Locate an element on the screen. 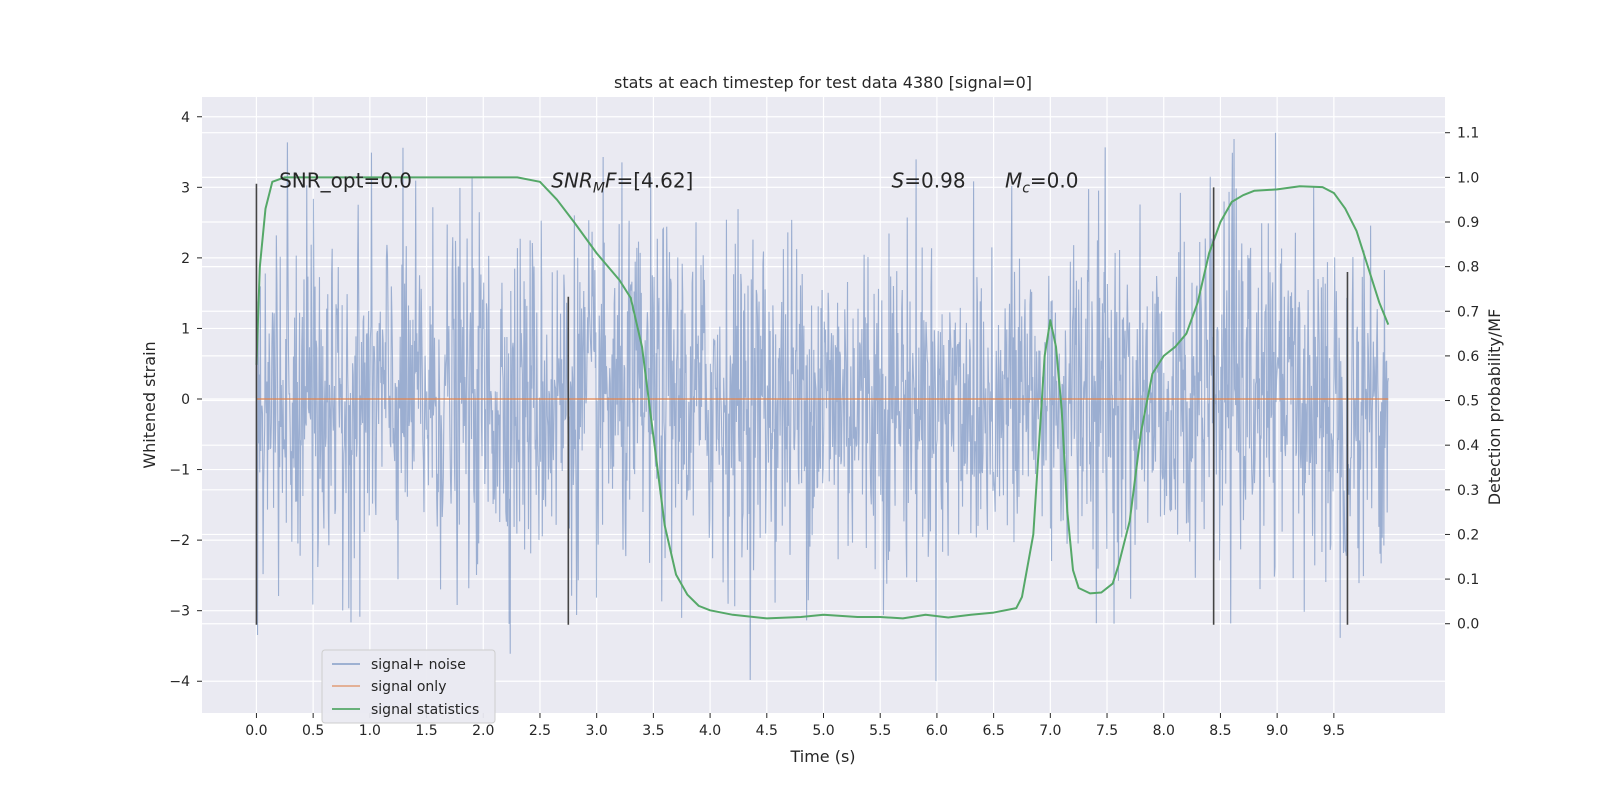  x-tick-label: 2.5 is located at coordinates (540, 731).